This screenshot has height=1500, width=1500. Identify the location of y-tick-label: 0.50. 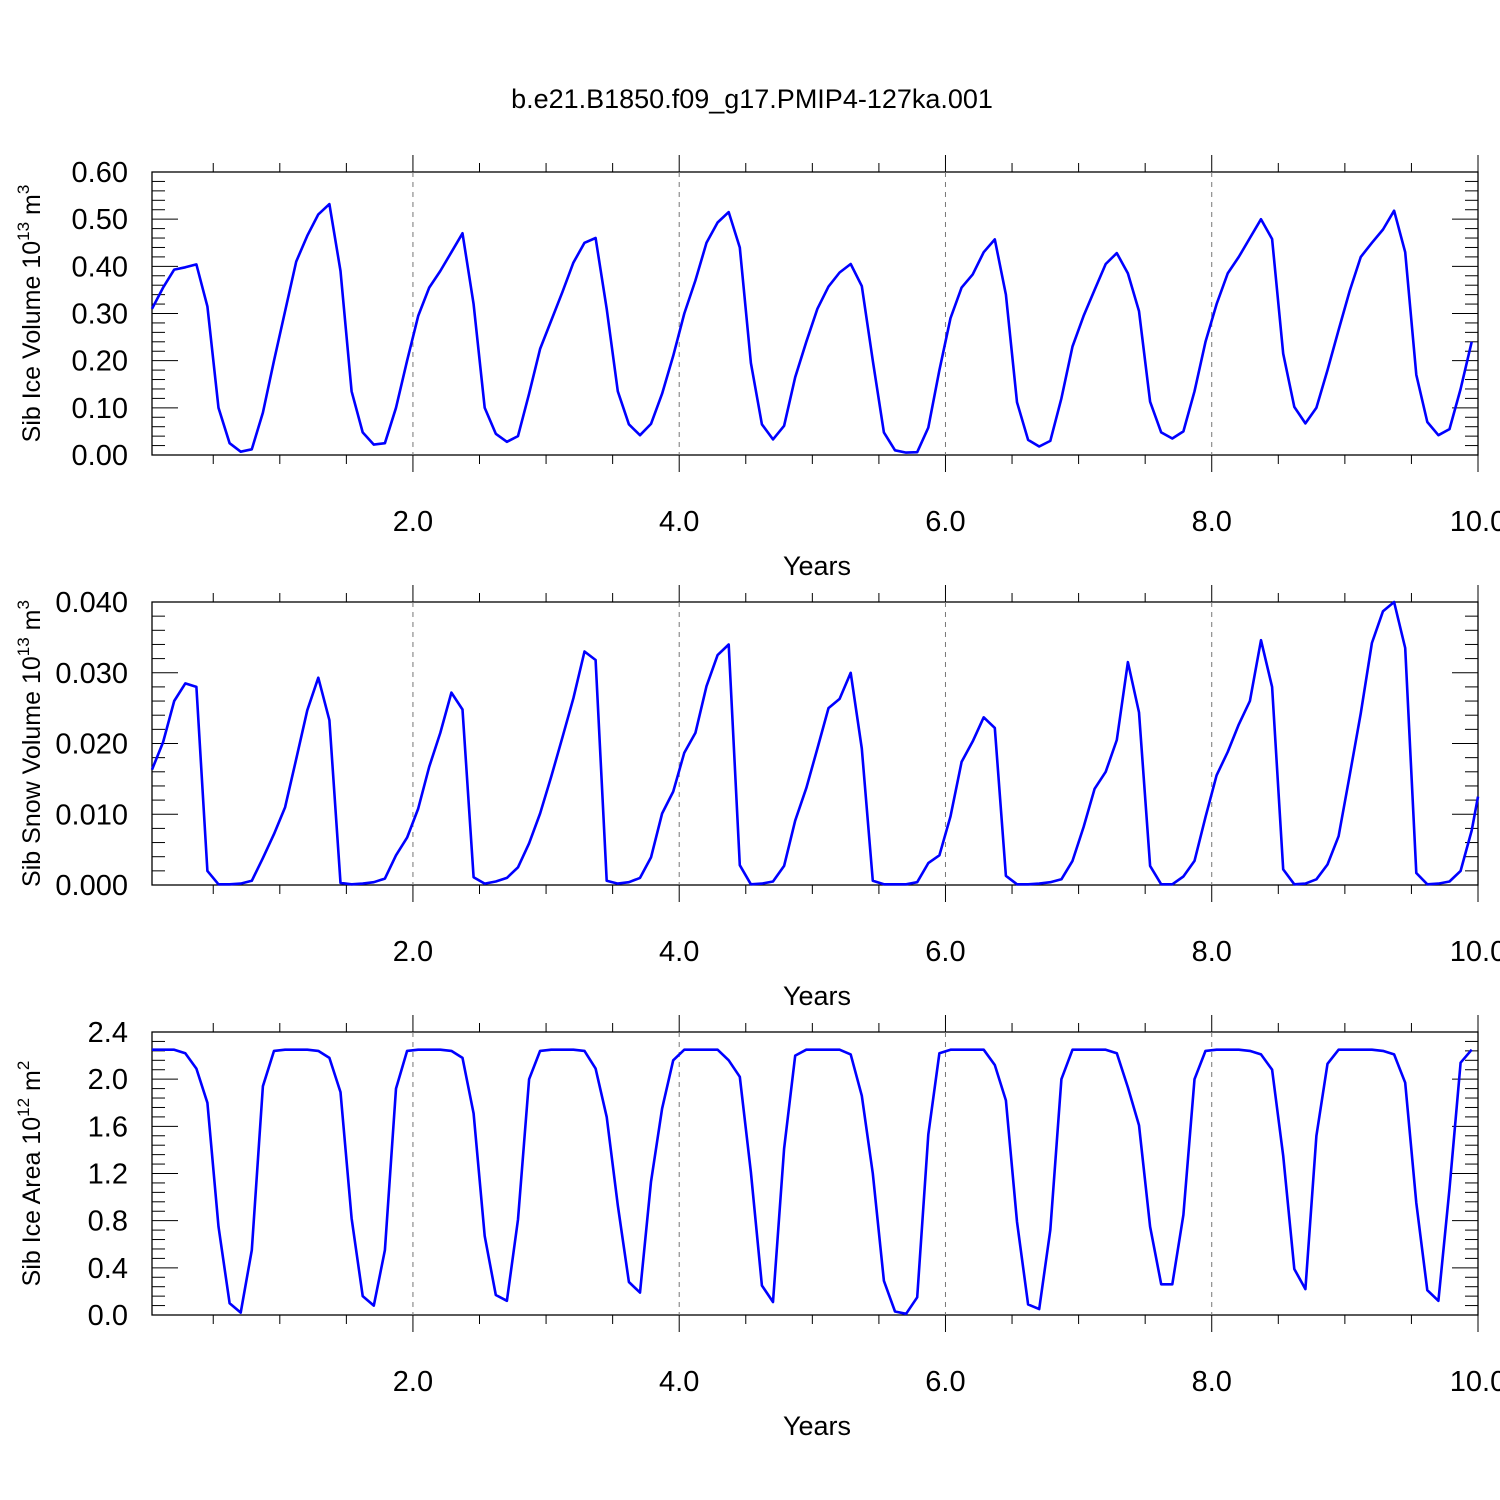
(100, 220).